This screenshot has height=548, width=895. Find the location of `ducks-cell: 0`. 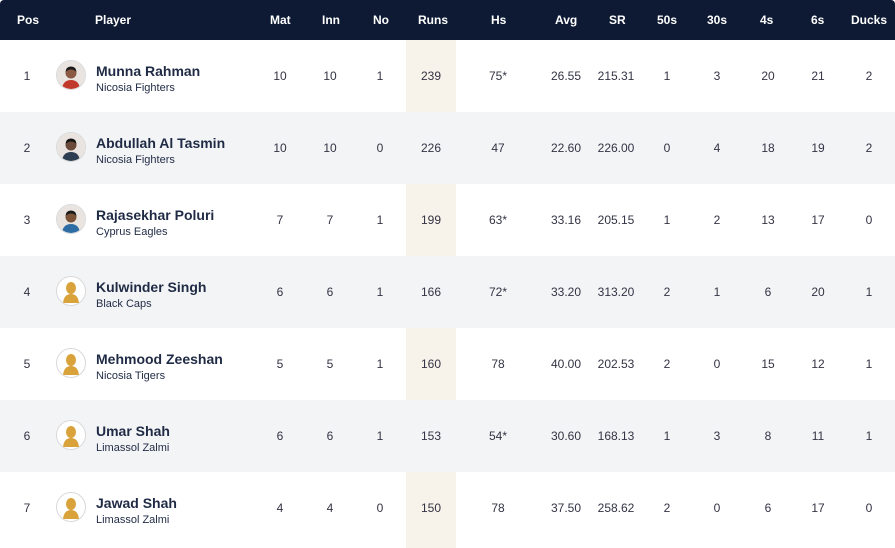

ducks-cell: 0 is located at coordinates (869, 220).